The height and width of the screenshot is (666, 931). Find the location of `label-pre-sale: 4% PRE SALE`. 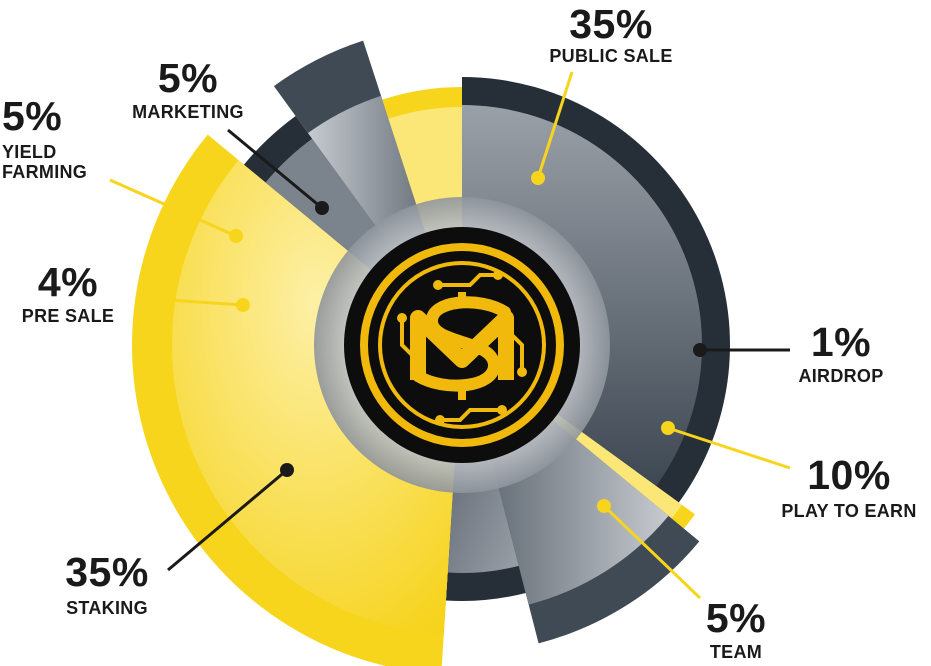

label-pre-sale: 4% PRE SALE is located at coordinates (68, 293).